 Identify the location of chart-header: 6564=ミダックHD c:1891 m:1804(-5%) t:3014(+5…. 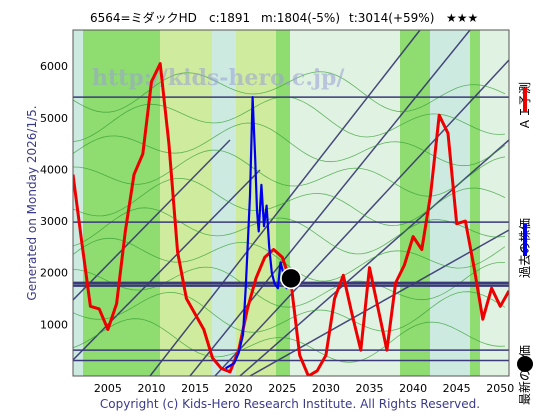
(284, 17).